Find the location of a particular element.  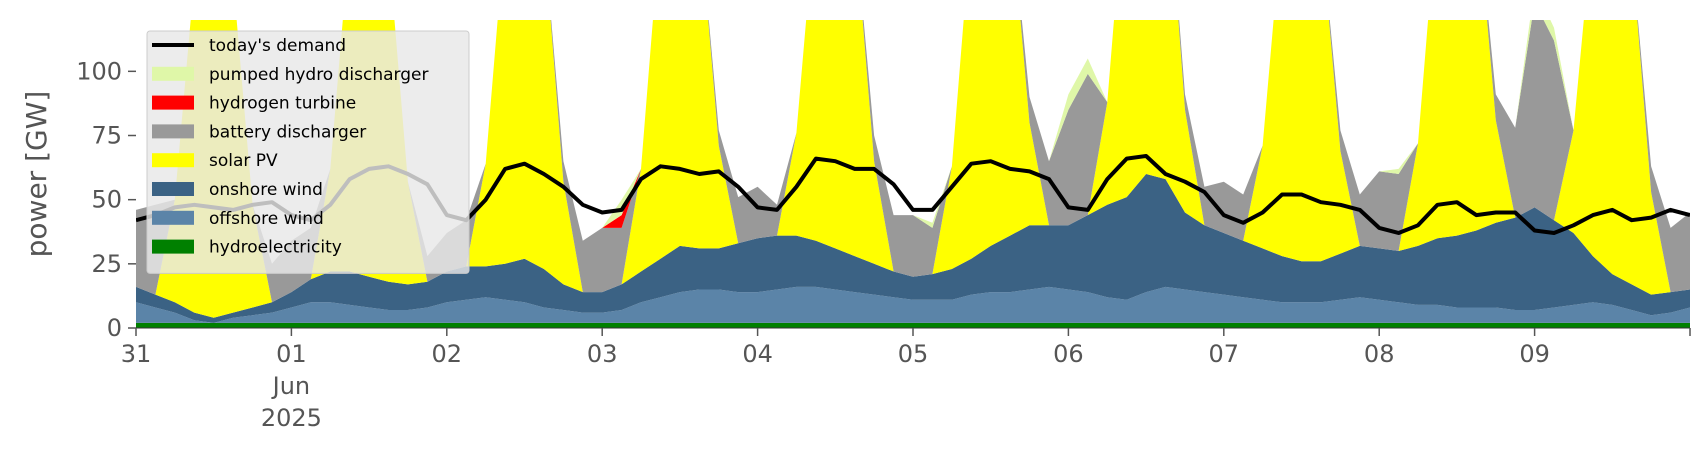

legend-label-offshore-wind: offshore wind is located at coordinates (266, 219).